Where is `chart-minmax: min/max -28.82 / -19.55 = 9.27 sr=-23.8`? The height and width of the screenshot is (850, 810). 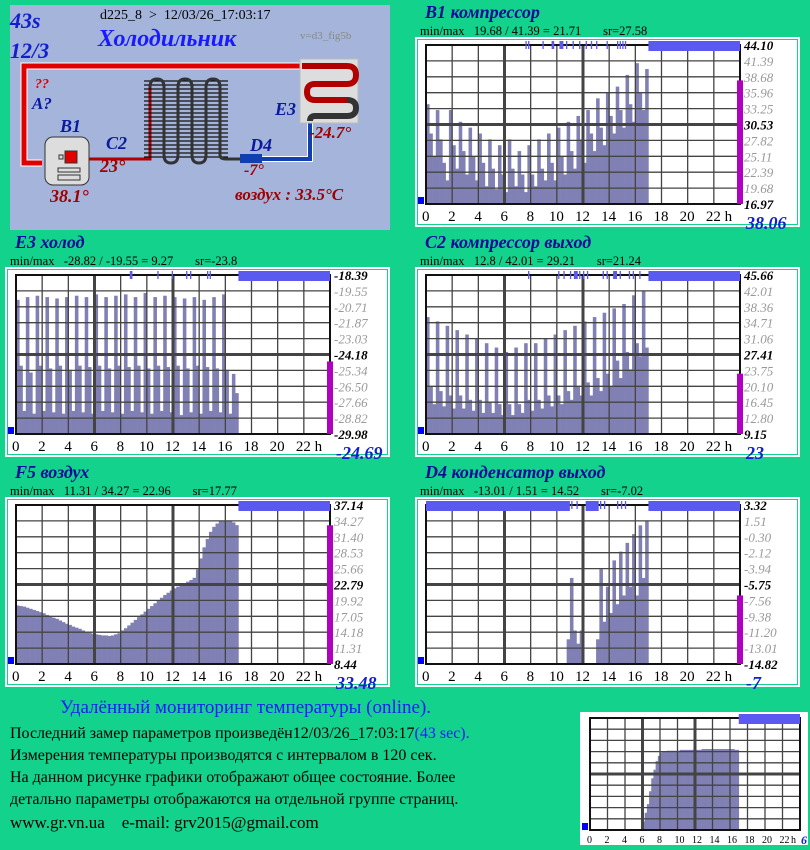
chart-minmax: min/max -28.82 / -19.55 = 9.27 sr=-23.8 is located at coordinates (124, 261).